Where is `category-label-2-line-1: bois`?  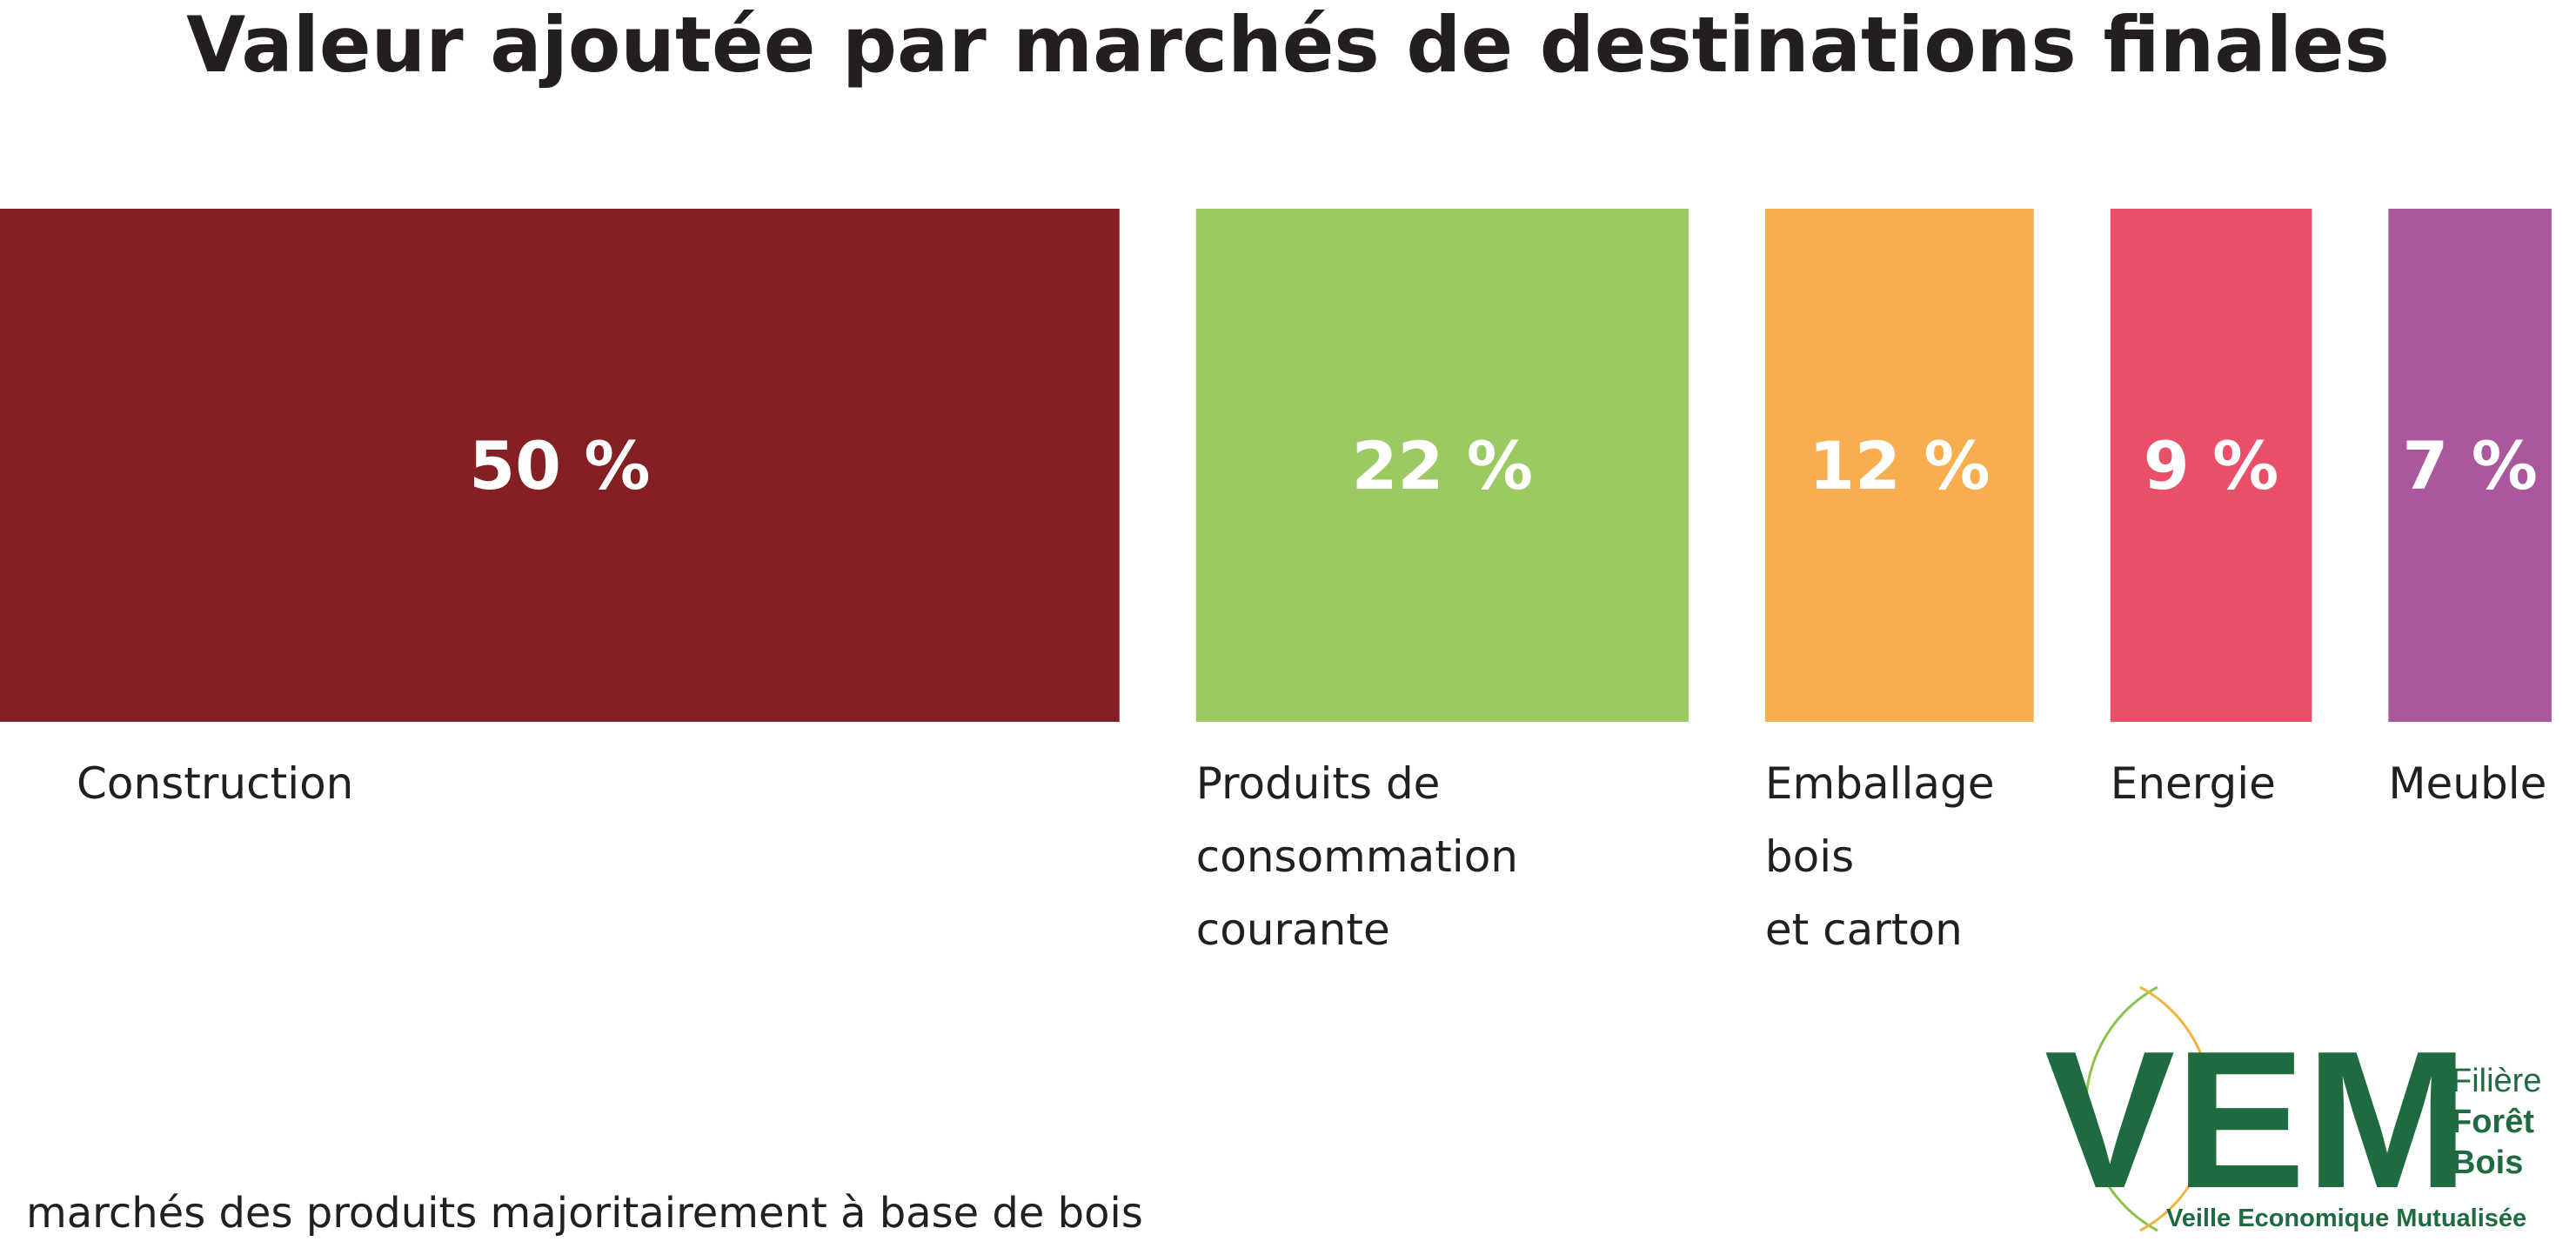 category-label-2-line-1: bois is located at coordinates (1809, 856).